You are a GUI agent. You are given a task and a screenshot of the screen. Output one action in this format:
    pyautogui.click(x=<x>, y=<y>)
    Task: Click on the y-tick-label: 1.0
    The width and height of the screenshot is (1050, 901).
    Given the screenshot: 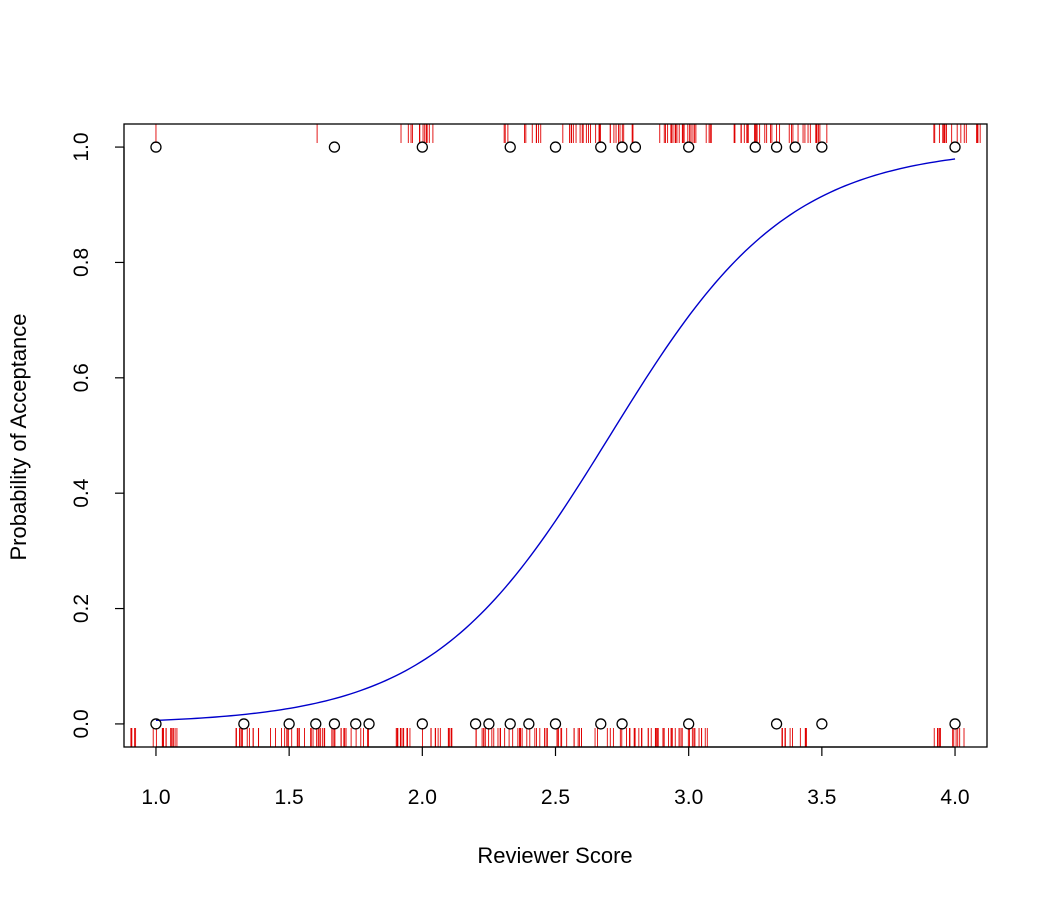 What is the action you would take?
    pyautogui.click(x=81, y=146)
    